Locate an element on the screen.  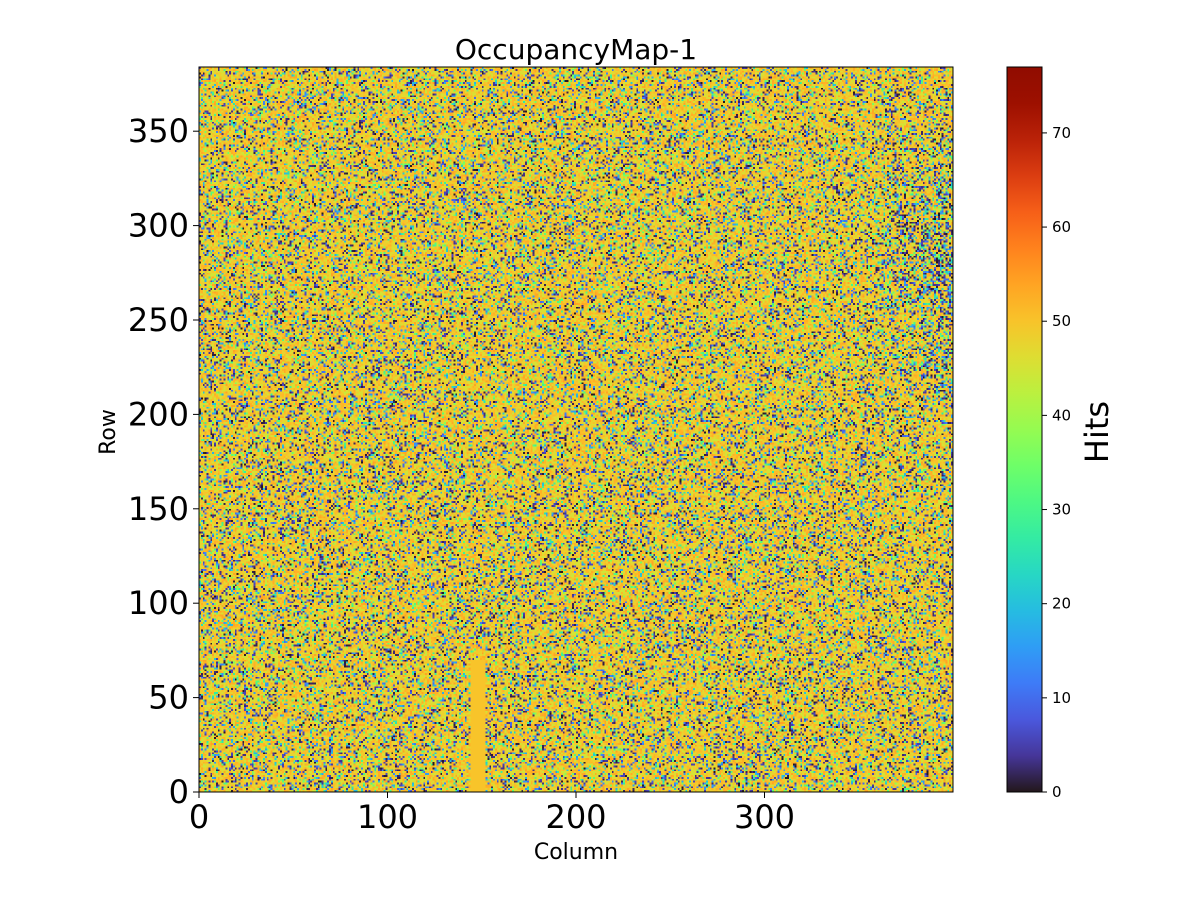
colorbar-tick-label: 40 is located at coordinates (1061, 415).